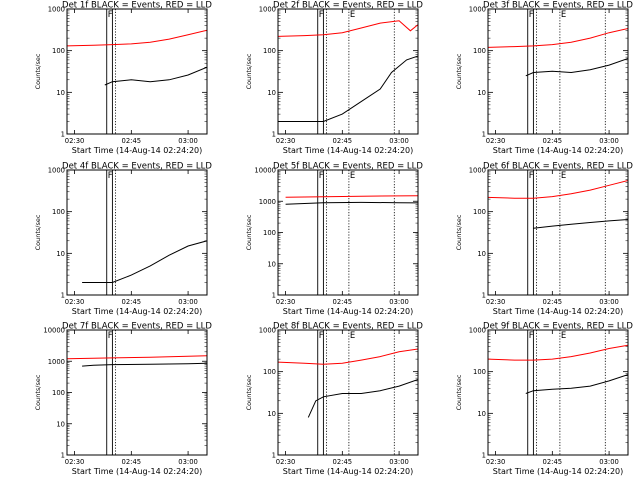  Describe the element at coordinates (558, 167) in the screenshot. I see `panel-title: Det 6f BLACK = Events, RED = LLD` at that location.